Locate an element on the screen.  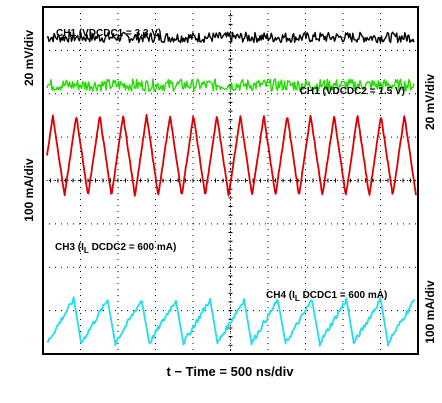
ch1-scale-label: 20 mV/div is located at coordinates (29, 58).